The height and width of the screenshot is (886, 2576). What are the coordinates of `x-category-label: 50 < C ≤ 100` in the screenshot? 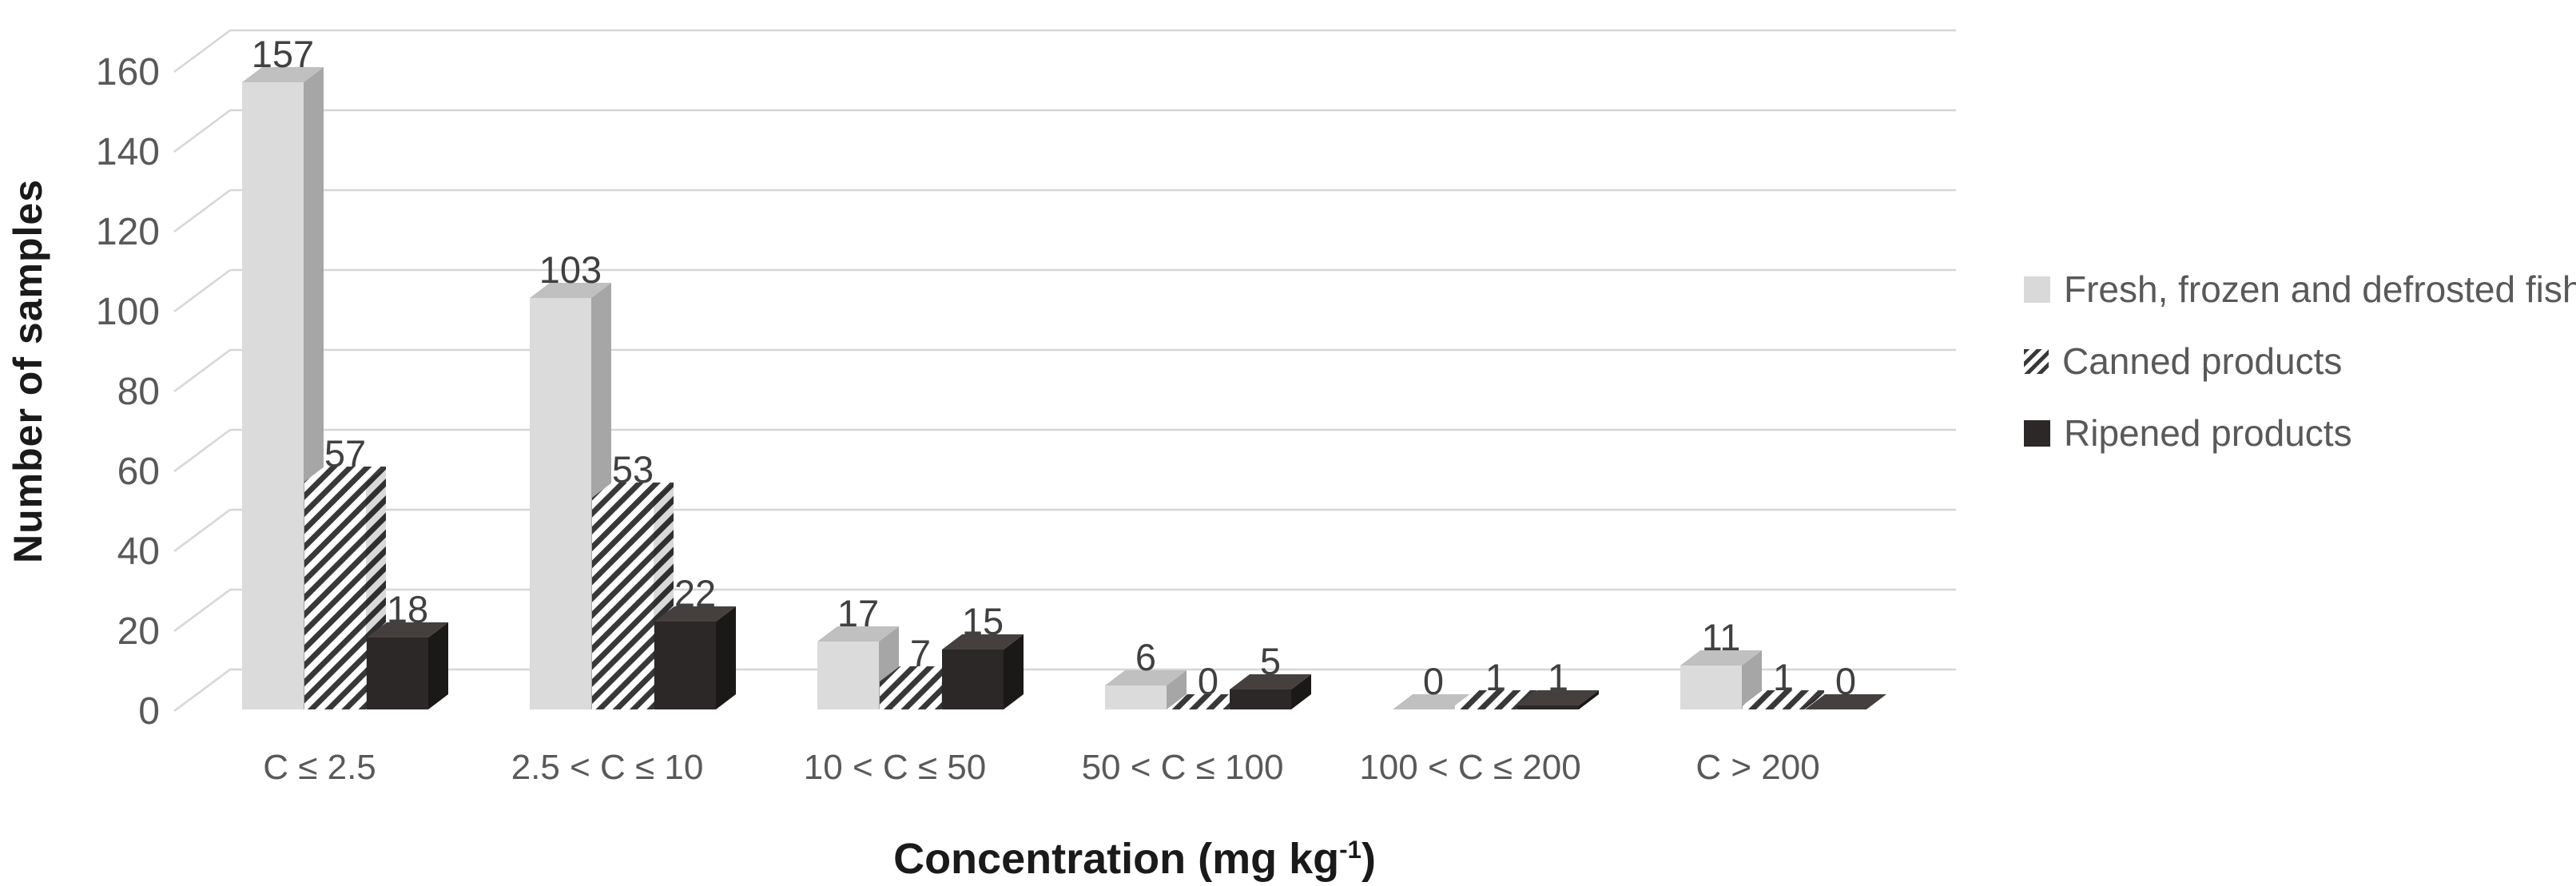 It's located at (1183, 767).